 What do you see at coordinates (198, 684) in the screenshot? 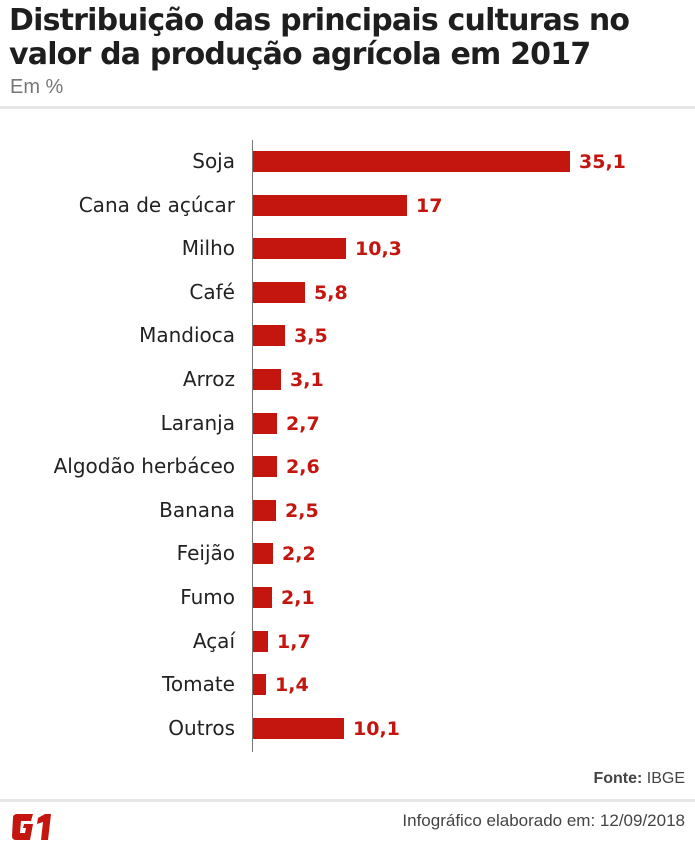
I see `category-label: Tomate` at bounding box center [198, 684].